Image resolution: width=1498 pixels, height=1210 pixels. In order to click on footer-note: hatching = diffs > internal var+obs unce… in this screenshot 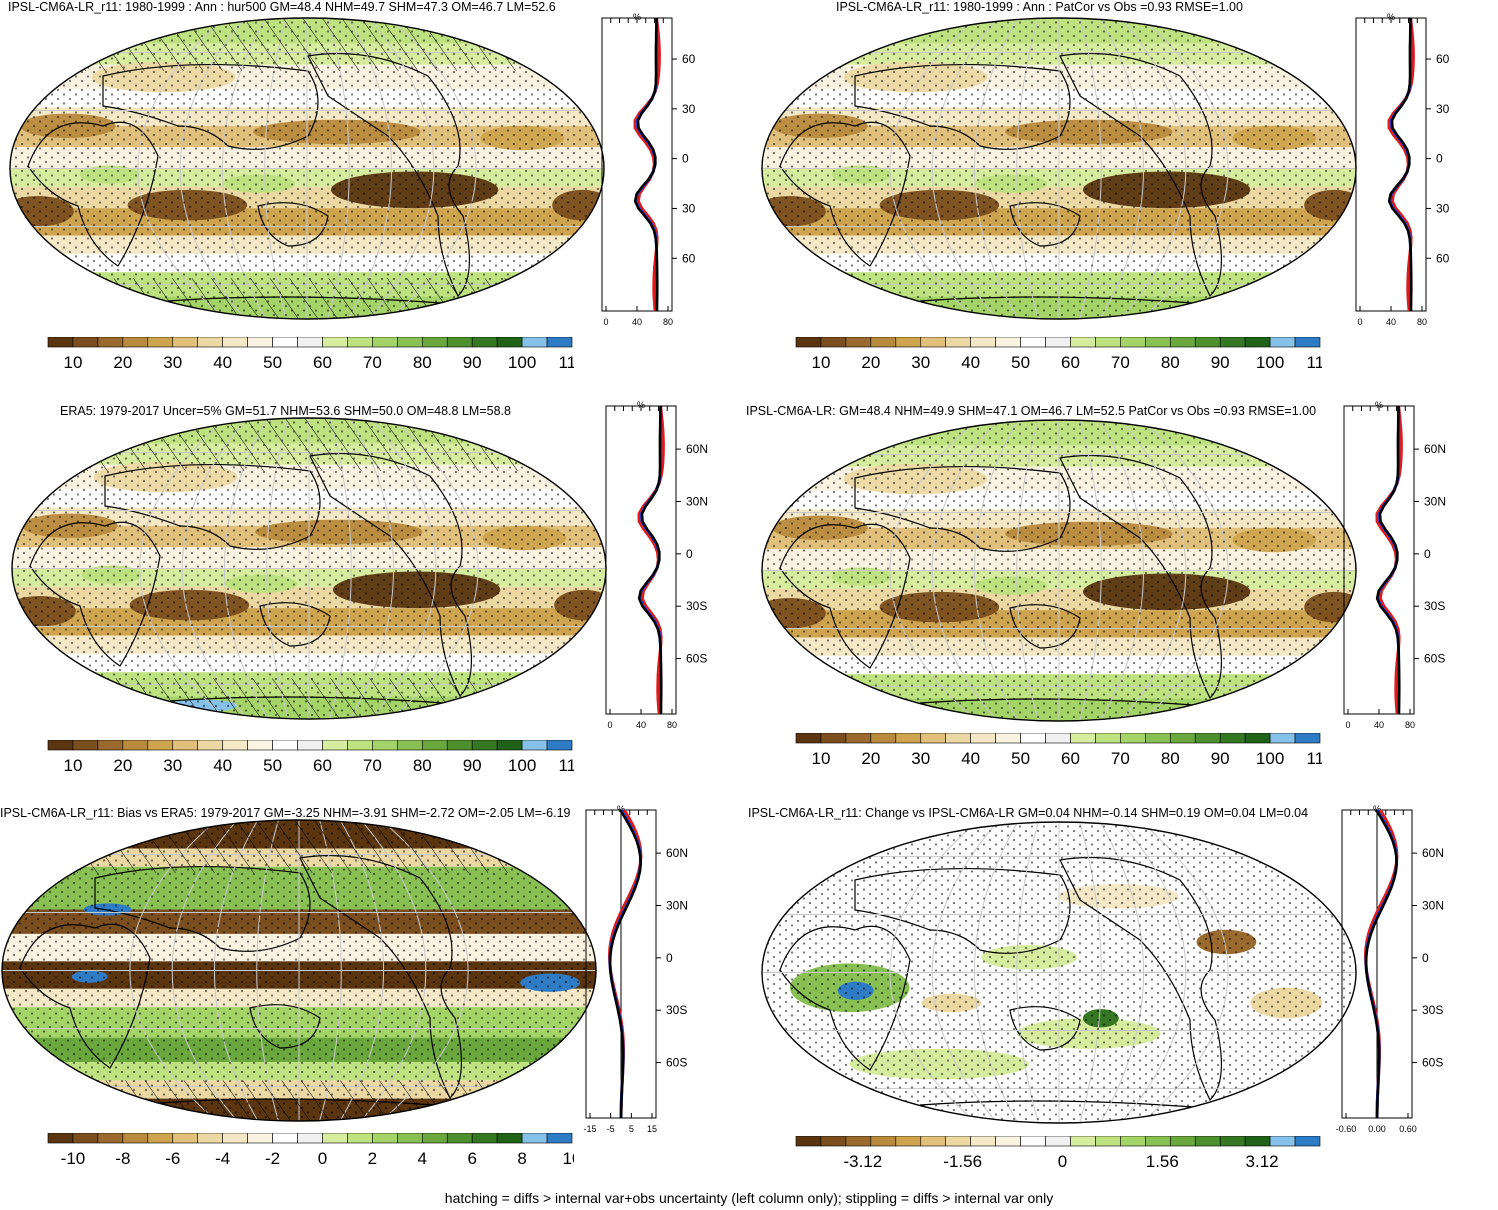, I will do `click(749, 1198)`.